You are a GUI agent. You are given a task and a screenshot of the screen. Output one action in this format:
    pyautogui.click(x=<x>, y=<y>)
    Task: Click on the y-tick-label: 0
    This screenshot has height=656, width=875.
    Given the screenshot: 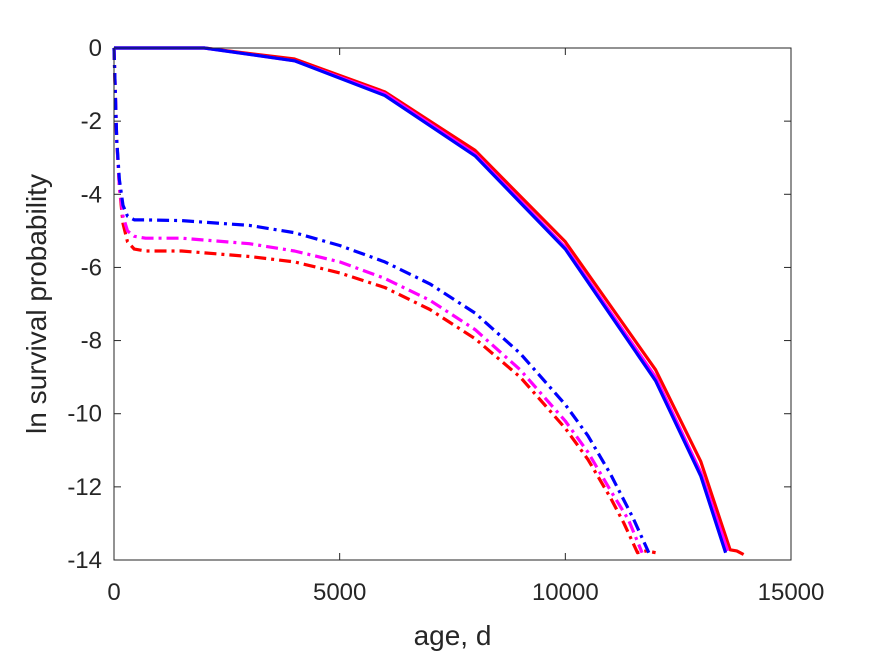 What is the action you would take?
    pyautogui.click(x=95, y=48)
    